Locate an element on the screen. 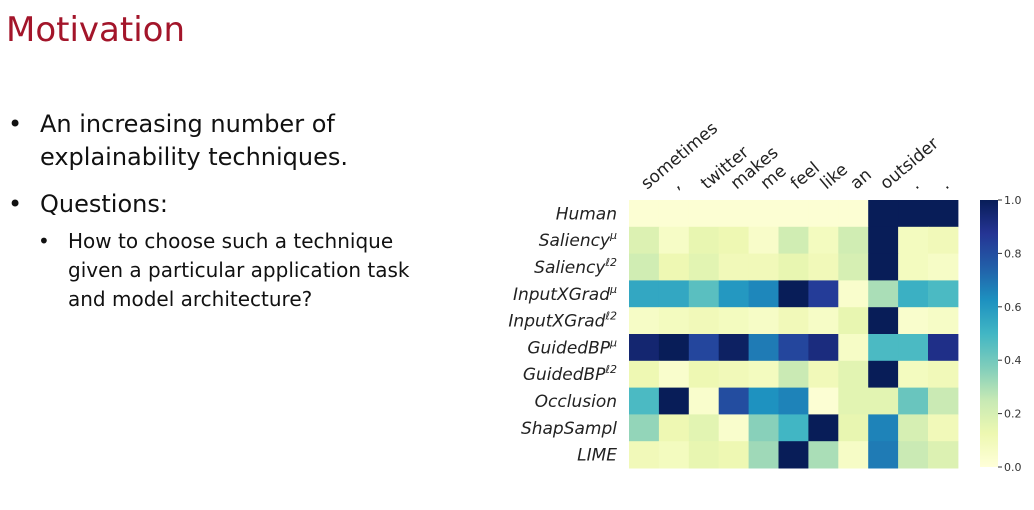 Image resolution: width=1034 pixels, height=510 pixels. x-tick-label: an is located at coordinates (861, 179).